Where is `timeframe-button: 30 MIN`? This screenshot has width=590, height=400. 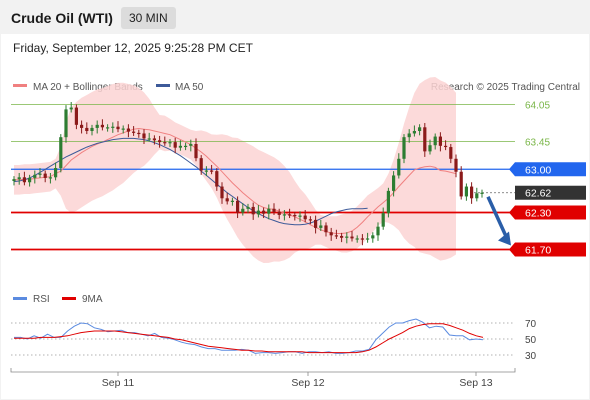
timeframe-button: 30 MIN is located at coordinates (148, 18).